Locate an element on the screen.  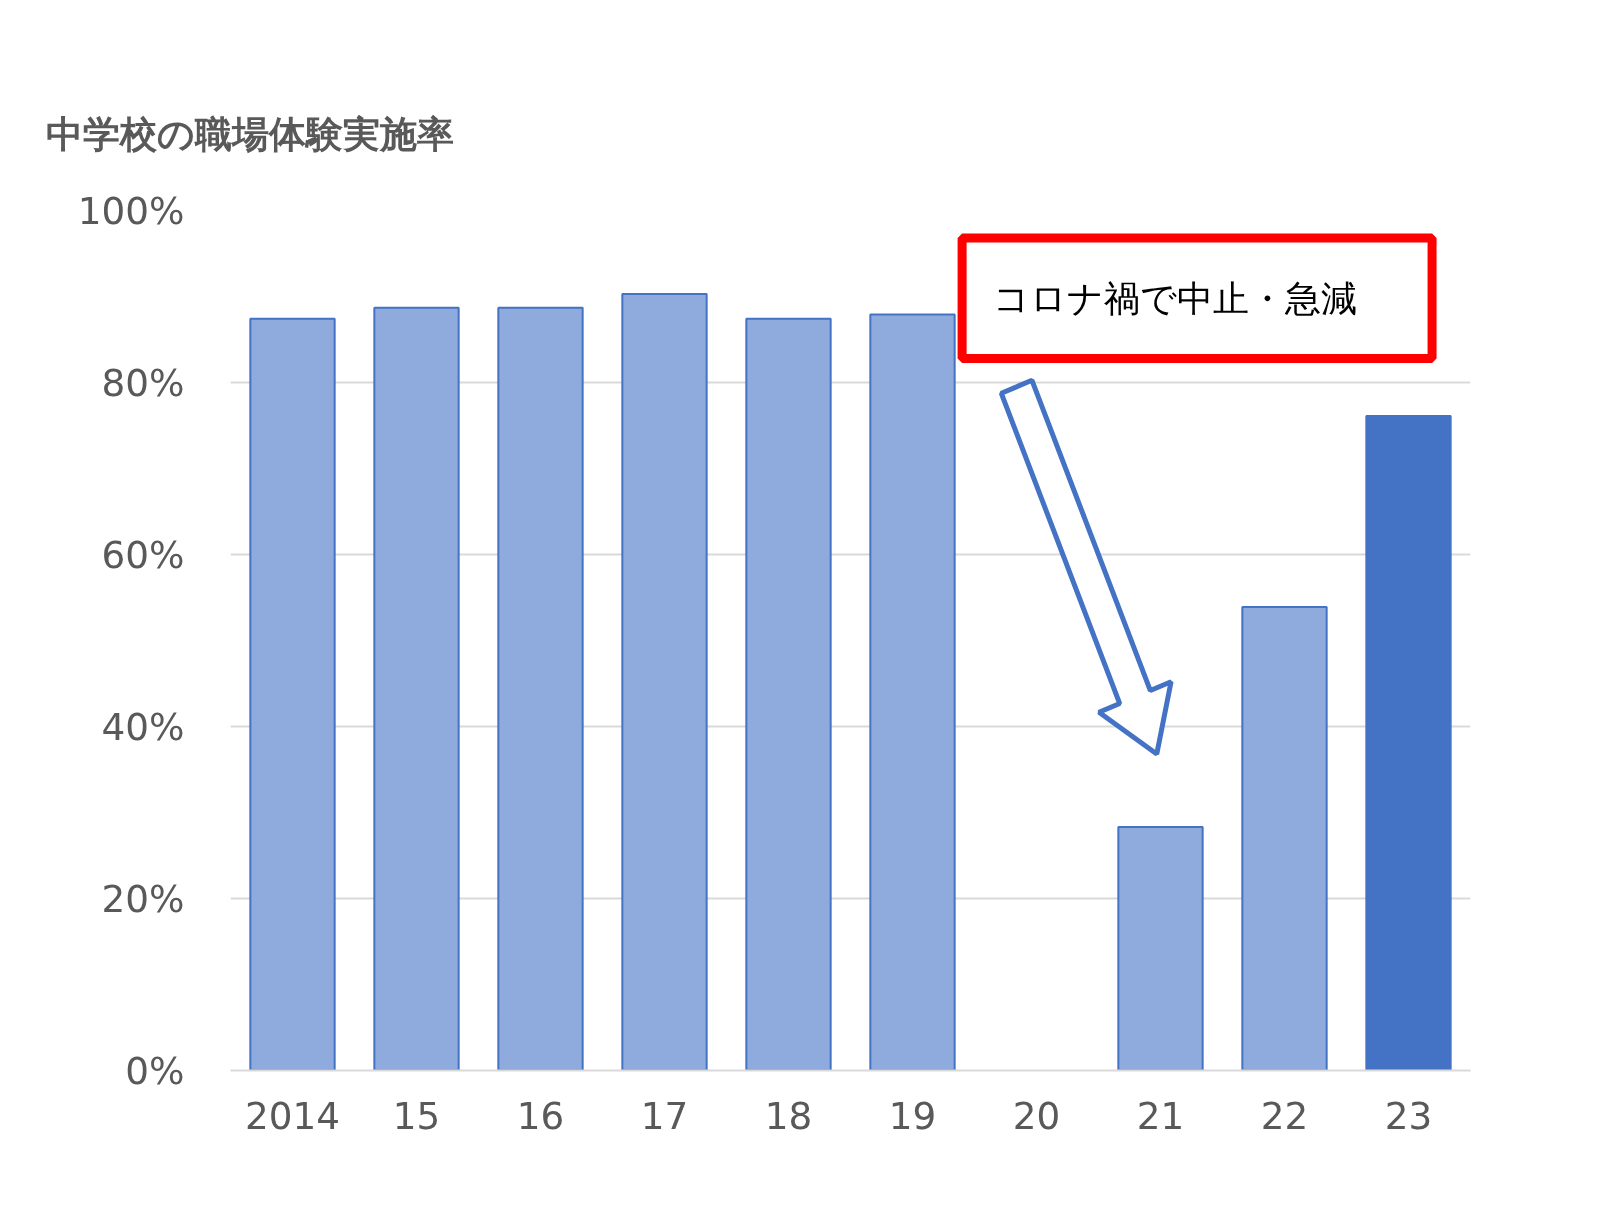
y-tick-label: 20% is located at coordinates (143, 898).